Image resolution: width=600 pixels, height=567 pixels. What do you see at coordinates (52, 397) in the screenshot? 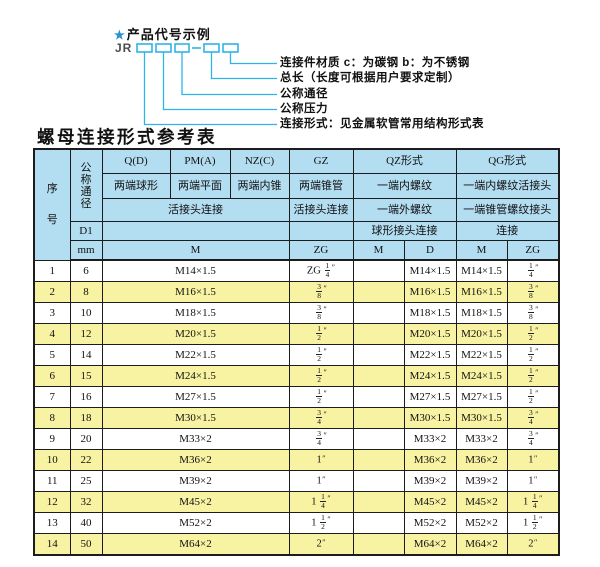
I see `cell-no: 7` at bounding box center [52, 397].